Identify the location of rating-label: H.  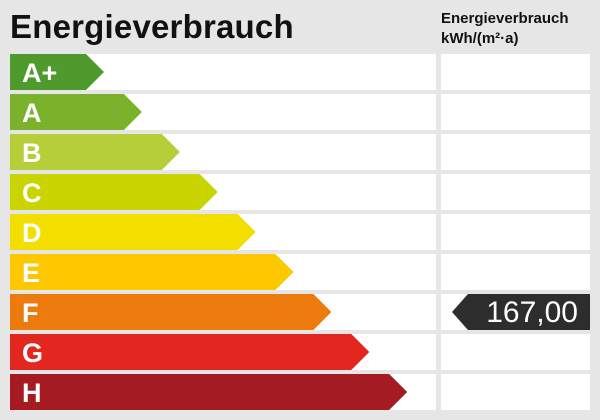
(32, 393).